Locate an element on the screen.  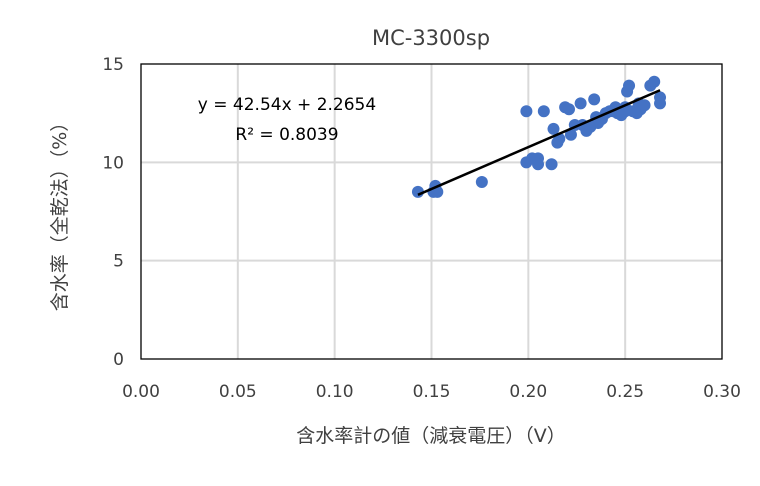
x-tick-label: 0.10 is located at coordinates (335, 392).